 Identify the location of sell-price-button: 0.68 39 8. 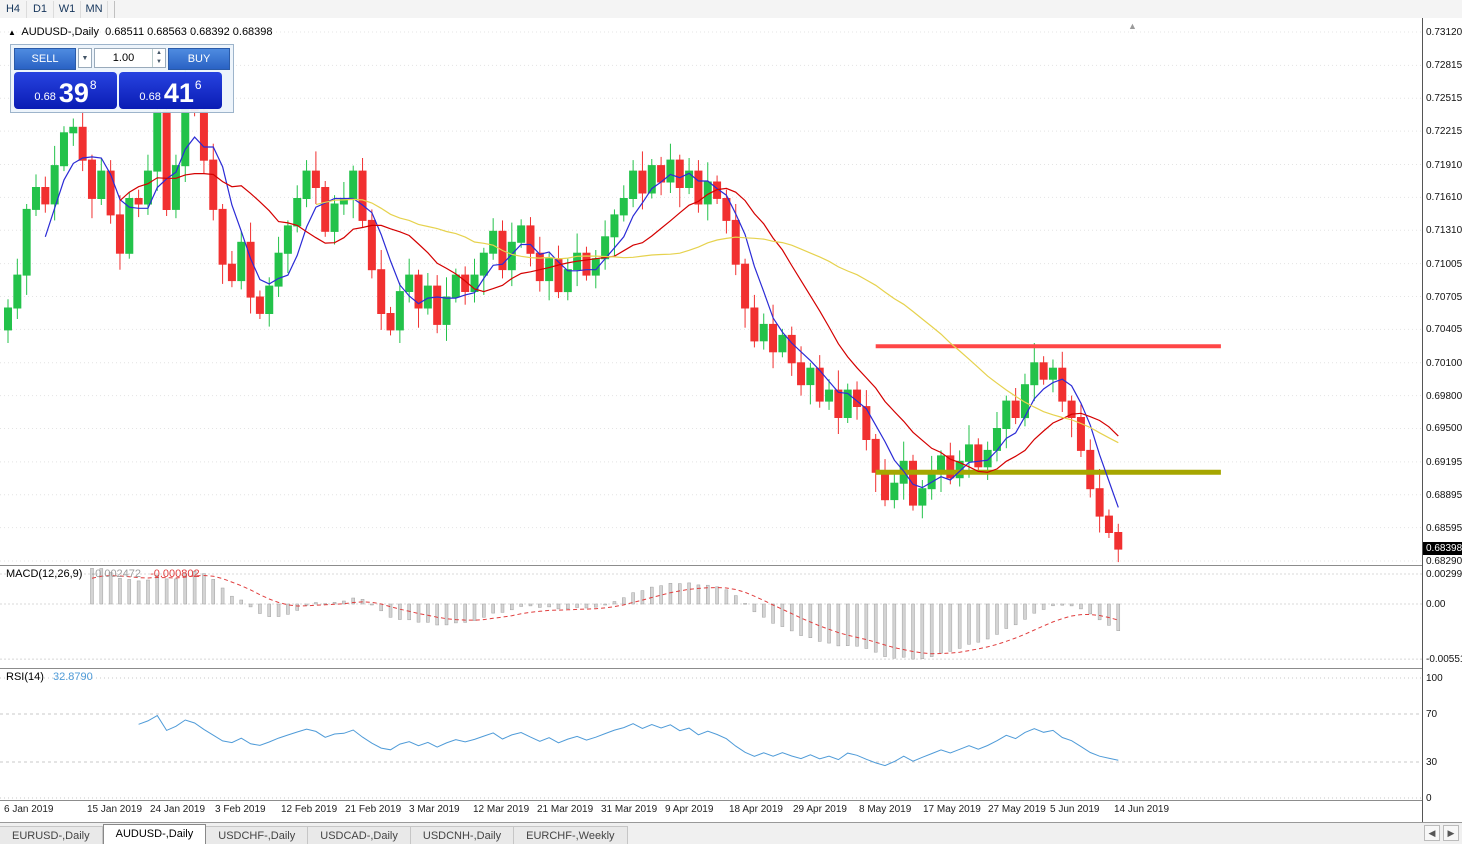
(65, 90).